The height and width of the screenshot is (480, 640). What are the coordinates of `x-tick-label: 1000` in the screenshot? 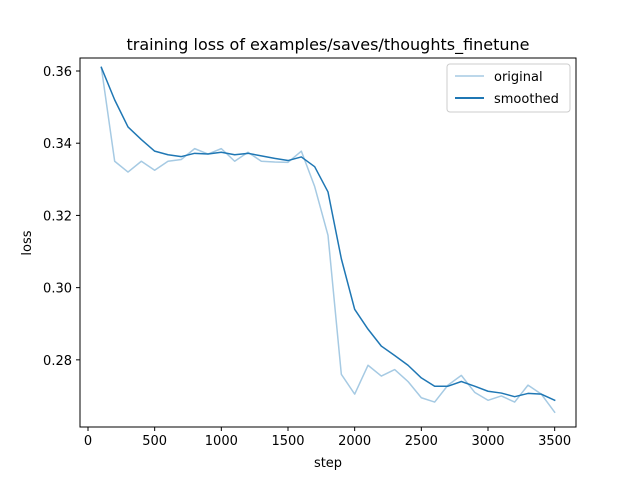 It's located at (221, 441).